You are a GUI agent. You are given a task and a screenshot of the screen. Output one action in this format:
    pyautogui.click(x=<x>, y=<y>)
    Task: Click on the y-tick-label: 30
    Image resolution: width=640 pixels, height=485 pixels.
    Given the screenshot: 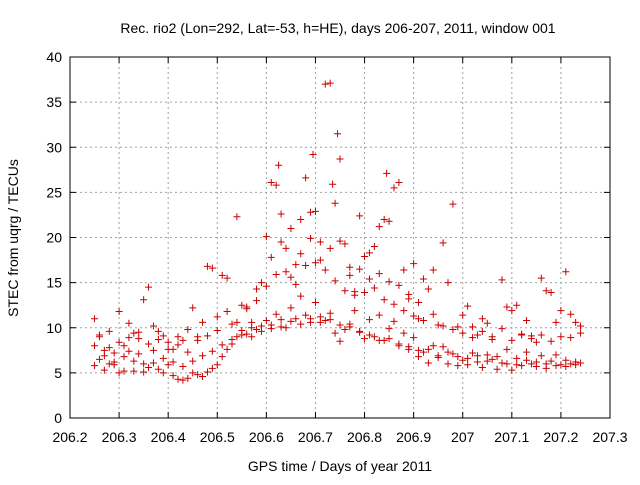 What is the action you would take?
    pyautogui.click(x=54, y=147)
    